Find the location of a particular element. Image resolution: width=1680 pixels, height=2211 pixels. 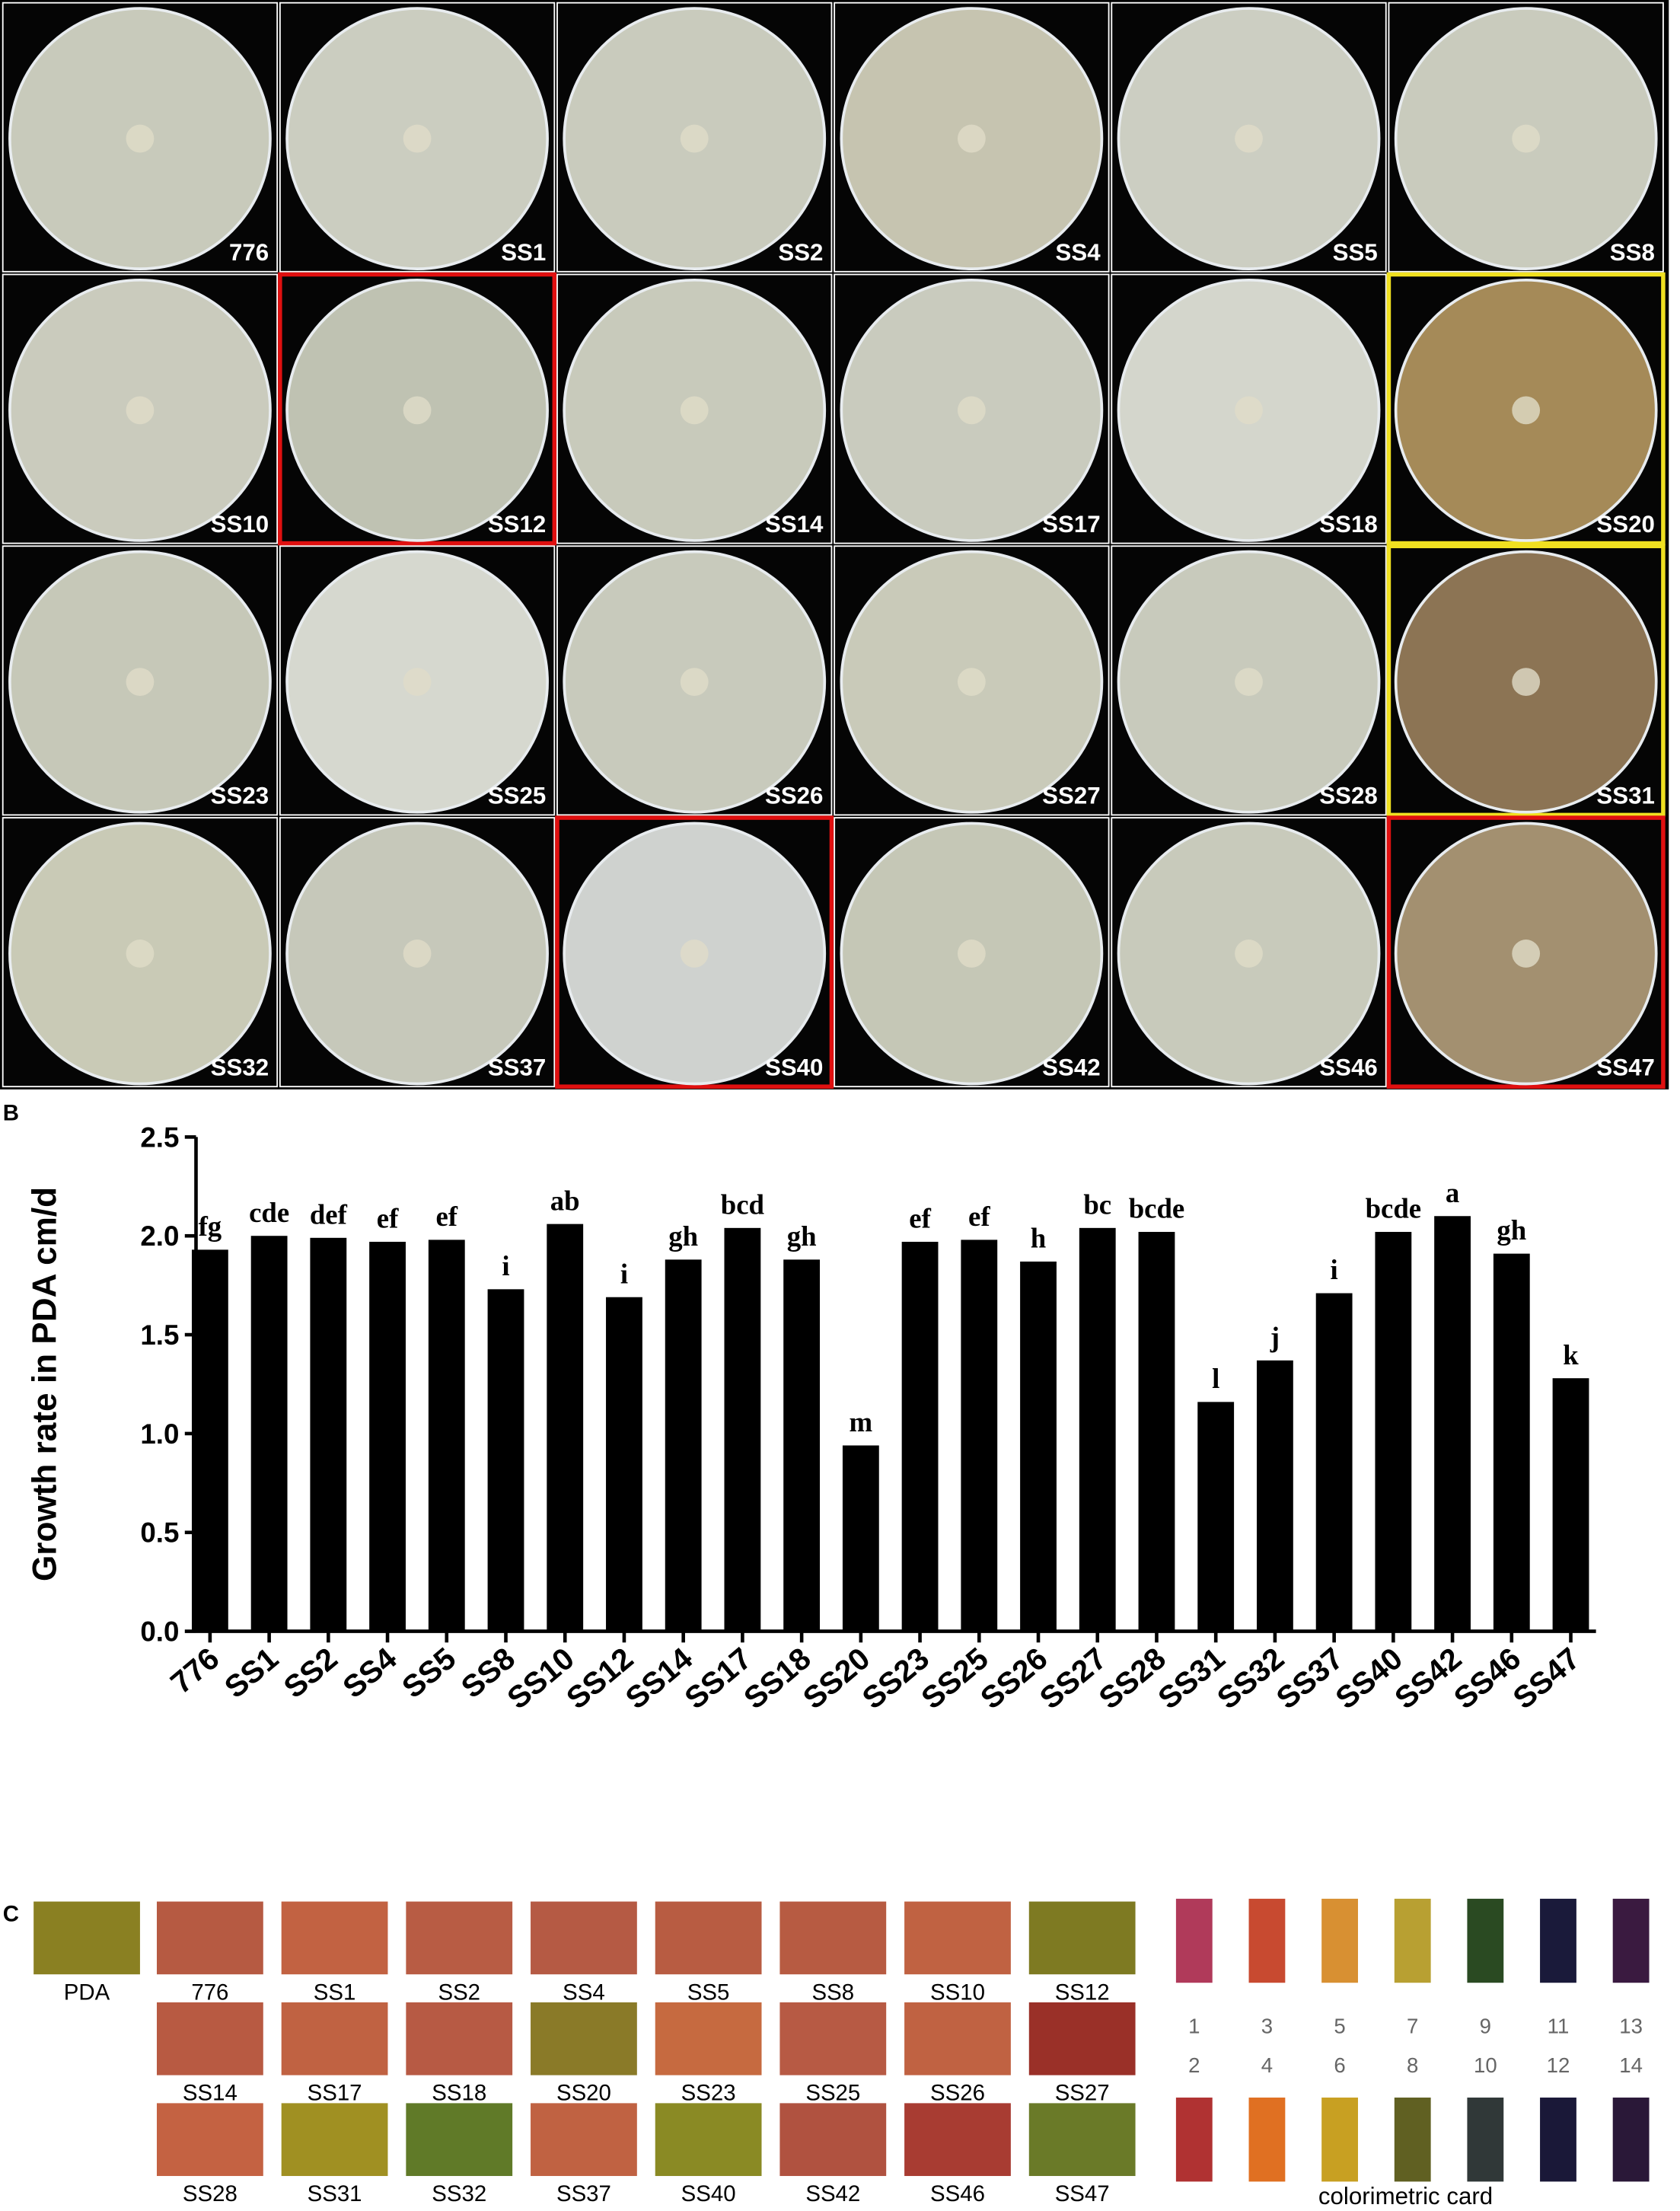

card-number: 9 is located at coordinates (1485, 2025).